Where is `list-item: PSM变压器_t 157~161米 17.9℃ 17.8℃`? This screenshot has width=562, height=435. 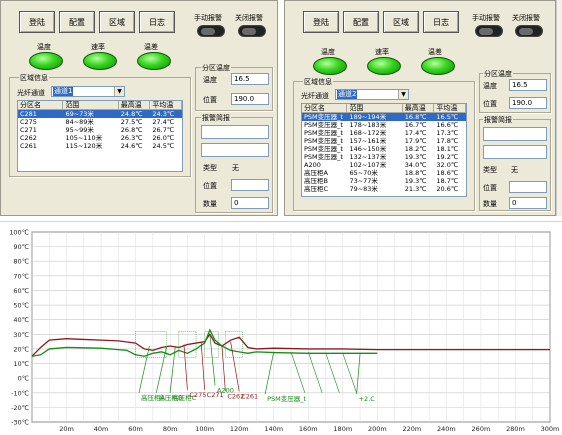
list-item: PSM变压器_t 157~161米 17.9℃ 17.8℃ is located at coordinates (384, 141).